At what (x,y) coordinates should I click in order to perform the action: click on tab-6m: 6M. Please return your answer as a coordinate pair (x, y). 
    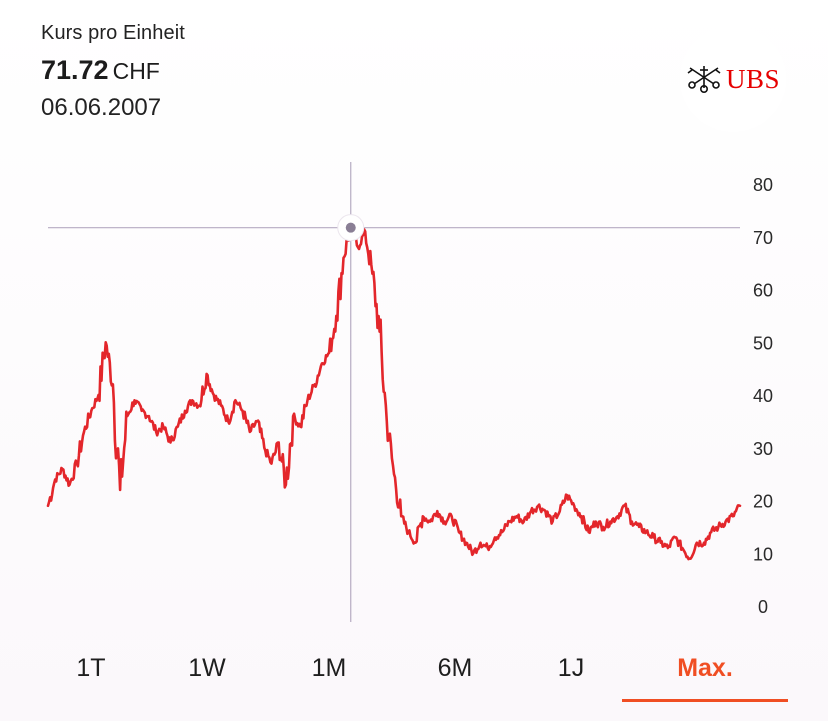
    Looking at the image, I should click on (455, 668).